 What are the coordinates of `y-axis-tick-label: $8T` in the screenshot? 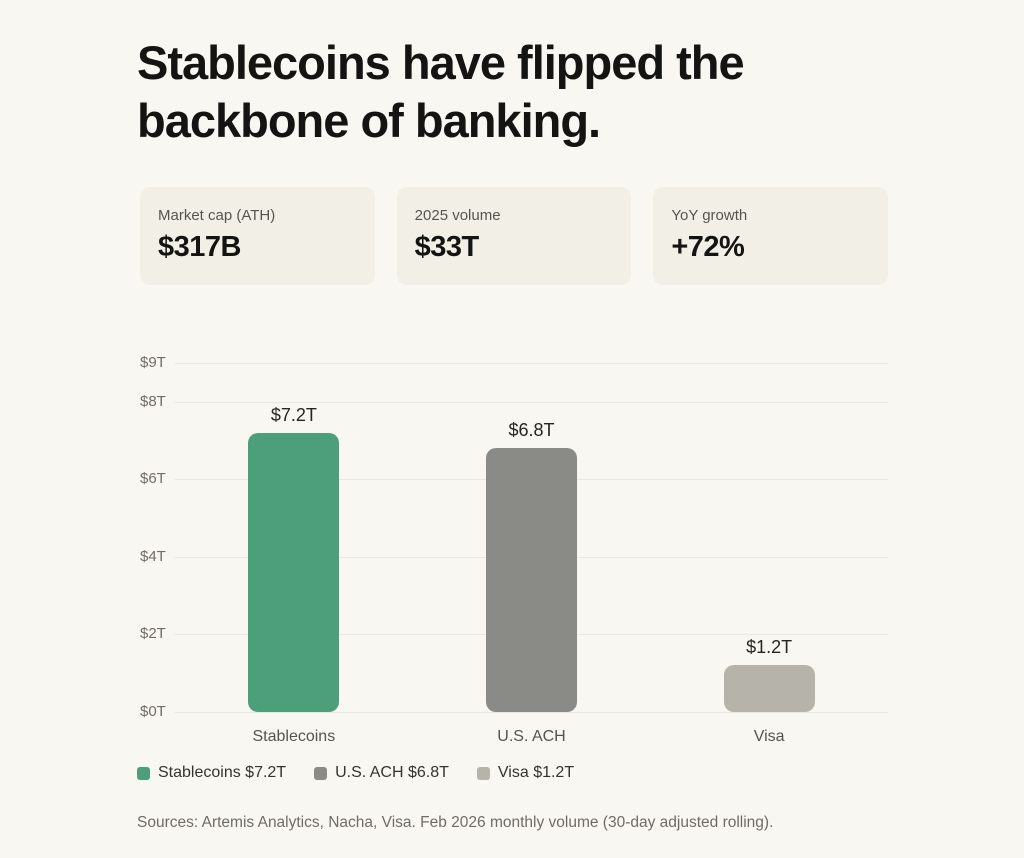 It's located at (153, 401).